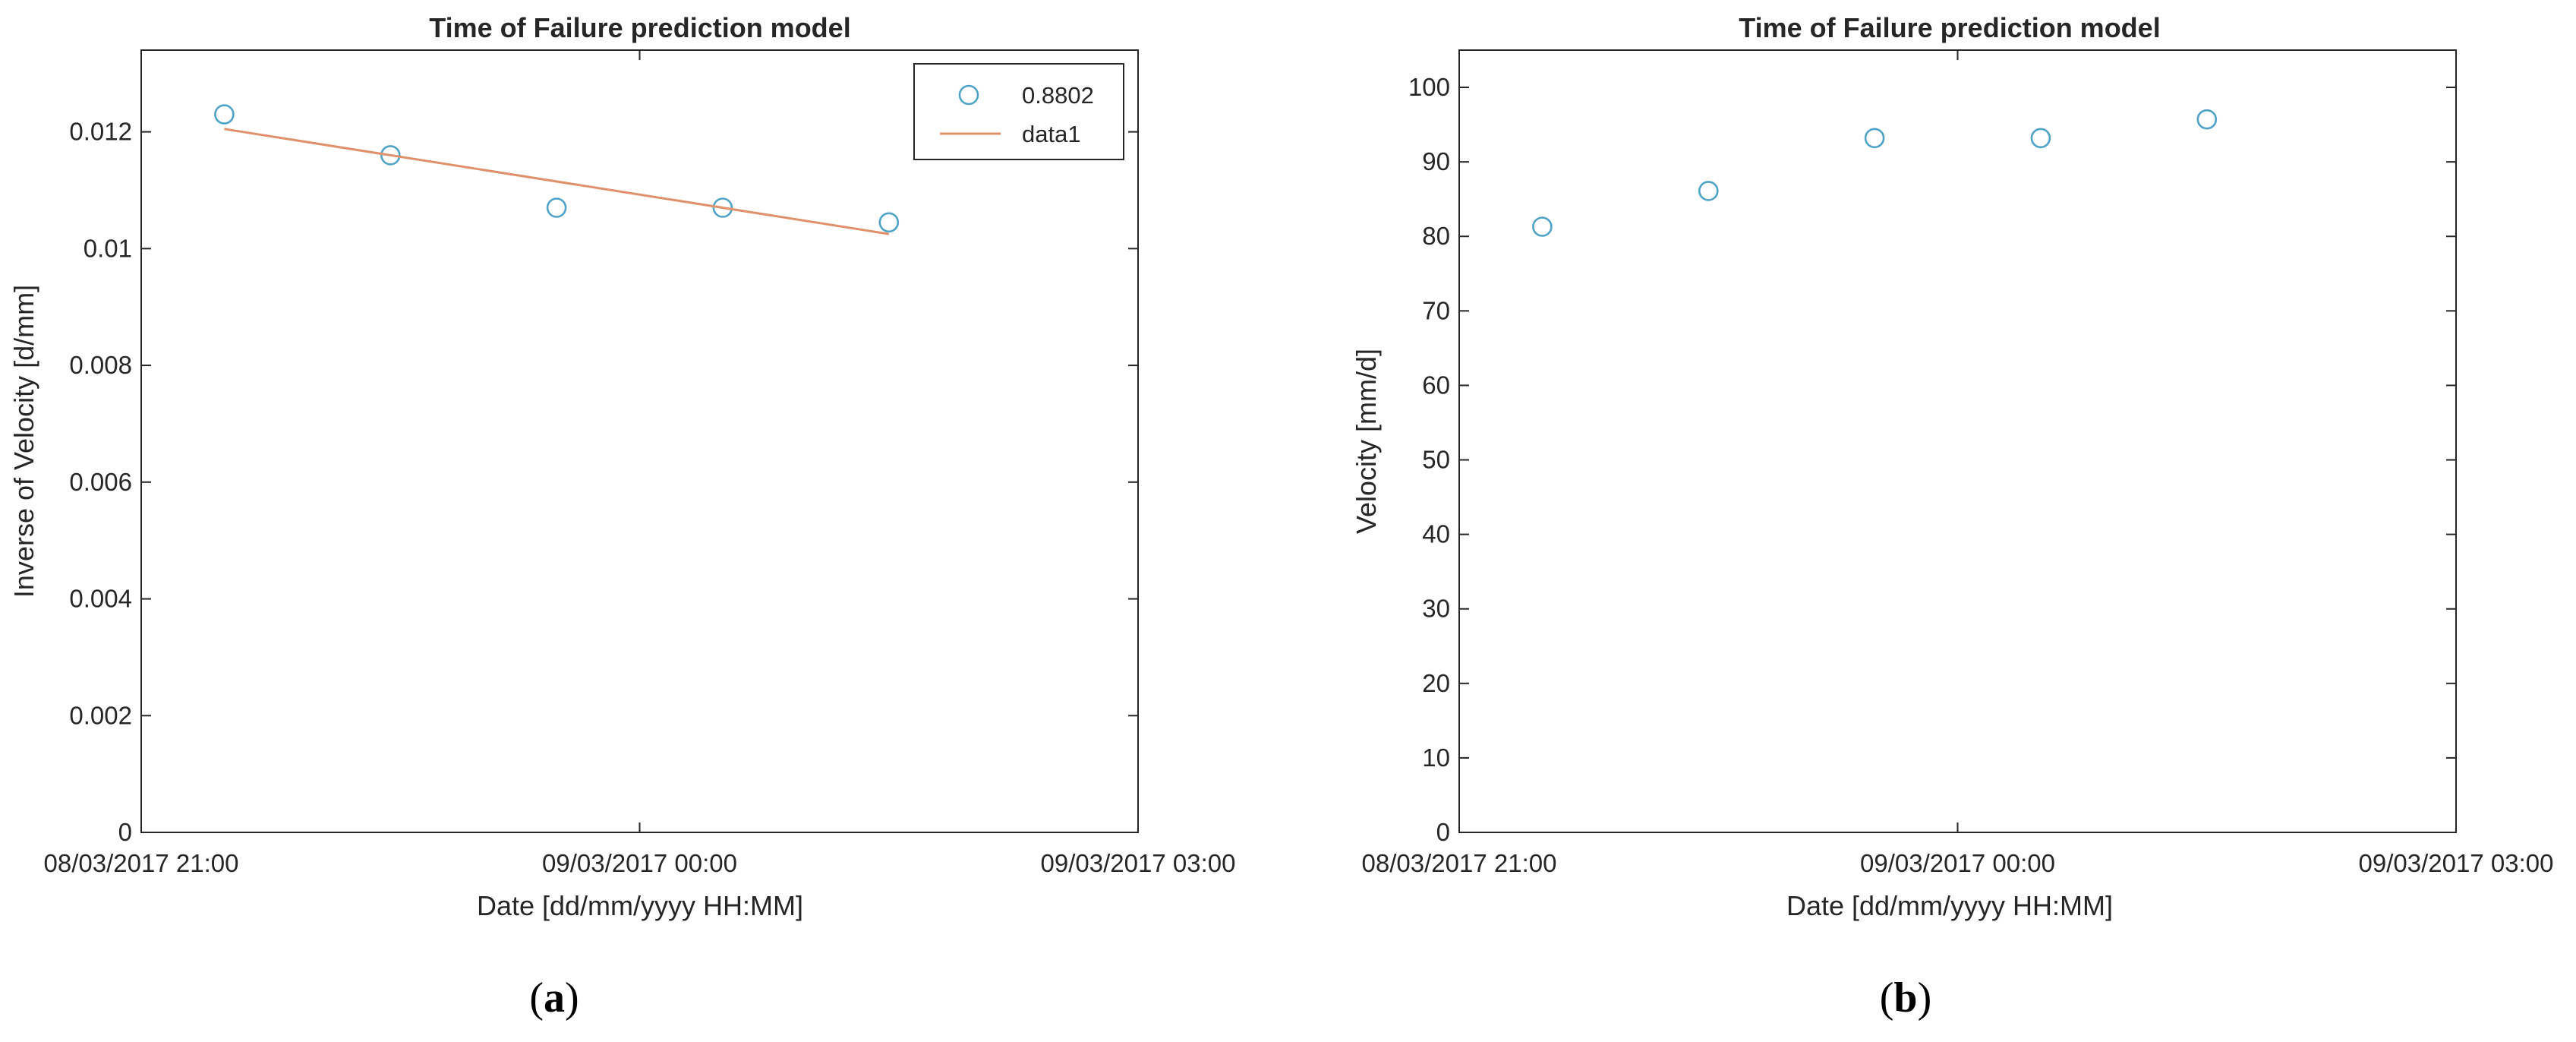 This screenshot has height=1042, width=2576. I want to click on y-axis-label: Inverse of Velocity [d/mm], so click(23, 441).